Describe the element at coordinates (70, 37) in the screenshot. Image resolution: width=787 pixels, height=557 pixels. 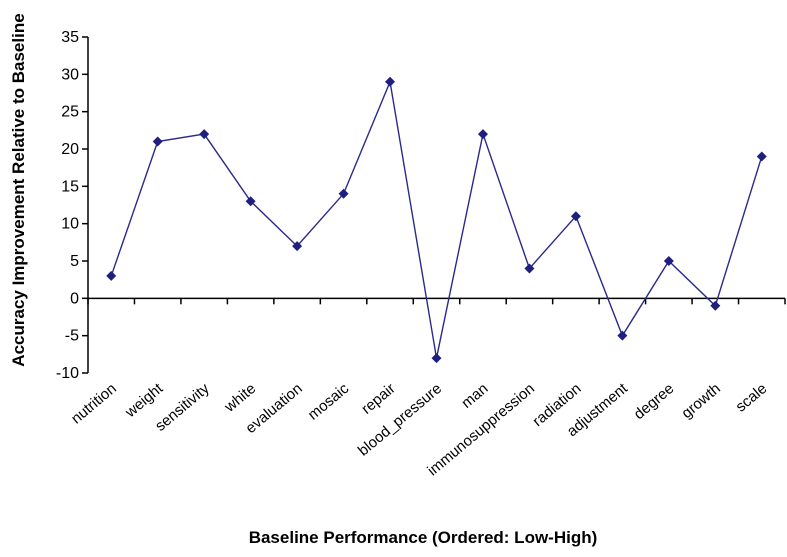
I see `y-tick-label: 35` at that location.